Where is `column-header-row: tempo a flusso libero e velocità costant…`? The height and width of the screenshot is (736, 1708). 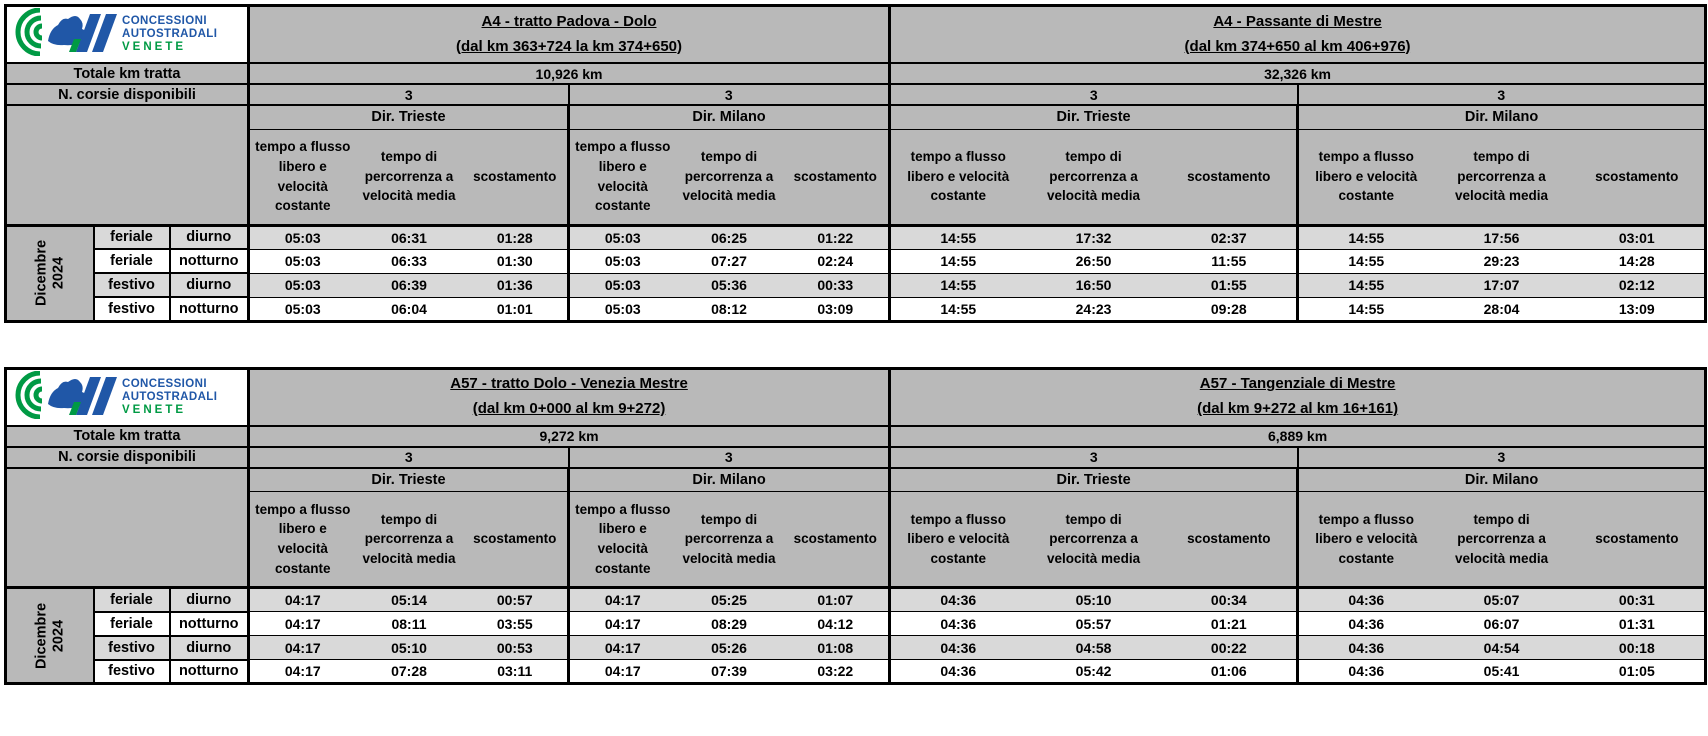
column-header-row: tempo a flusso libero e velocità costant… is located at coordinates (856, 540).